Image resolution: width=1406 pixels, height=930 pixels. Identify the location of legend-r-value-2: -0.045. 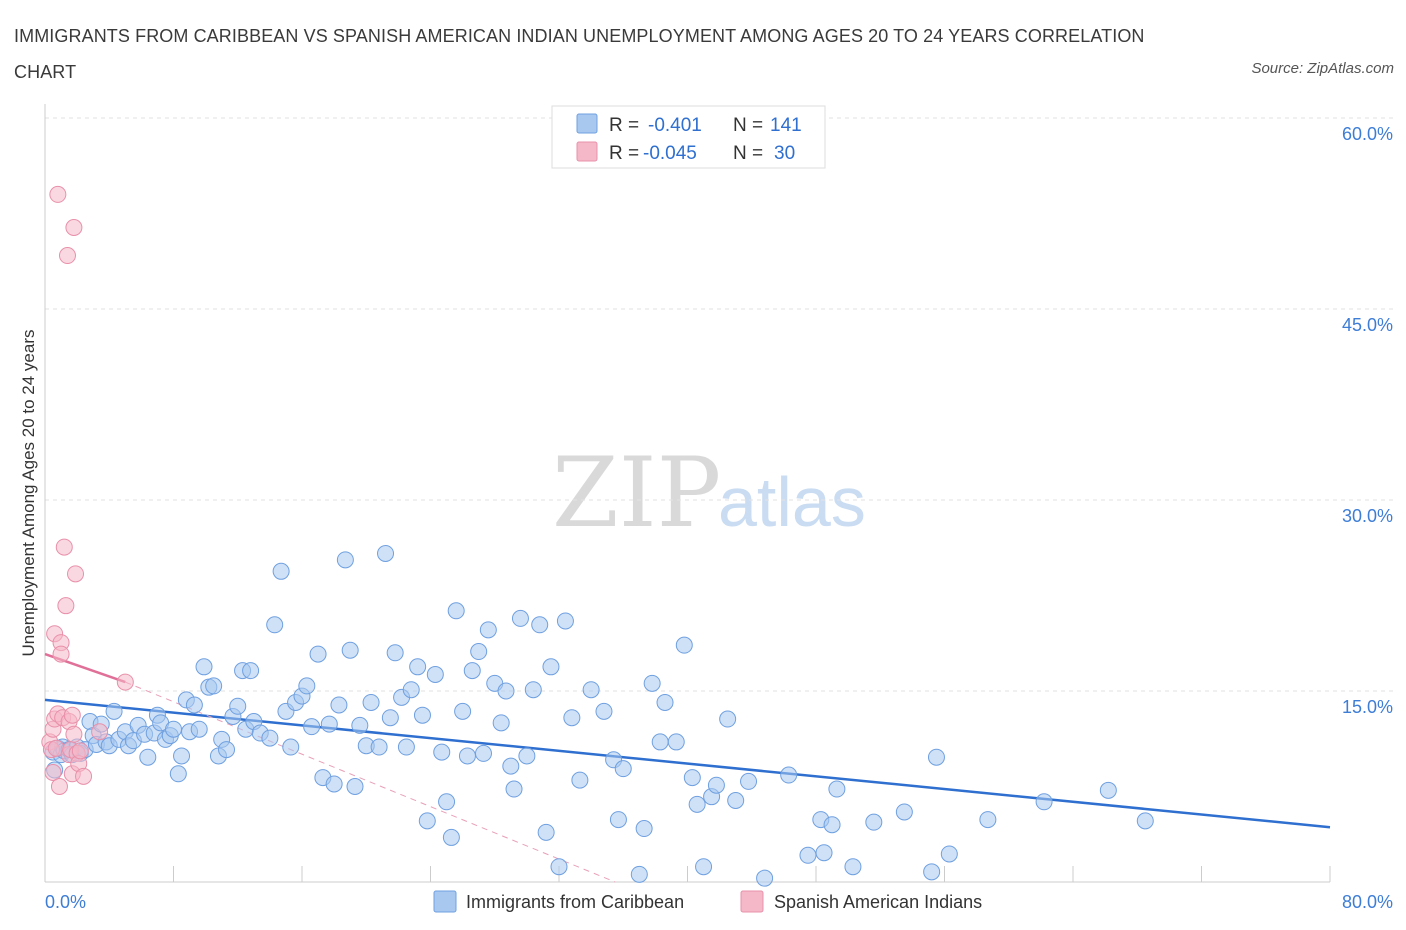
(670, 153).